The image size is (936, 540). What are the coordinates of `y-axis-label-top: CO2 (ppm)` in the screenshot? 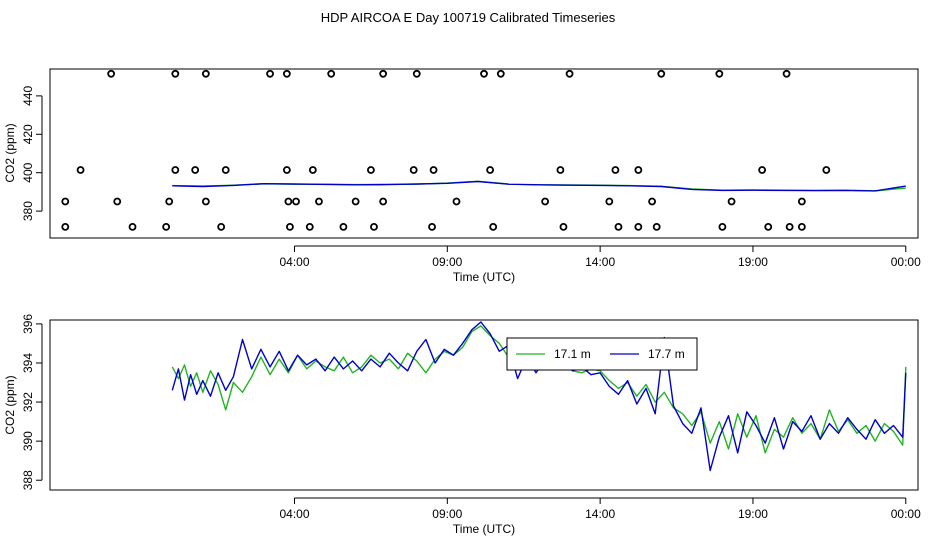 It's located at (10, 152).